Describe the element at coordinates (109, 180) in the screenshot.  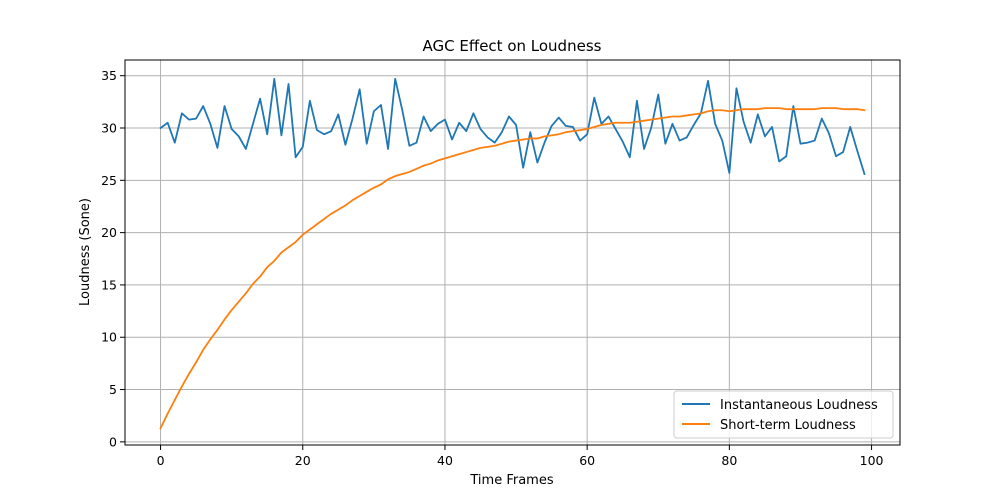
I see `y-tick-label: 25` at that location.